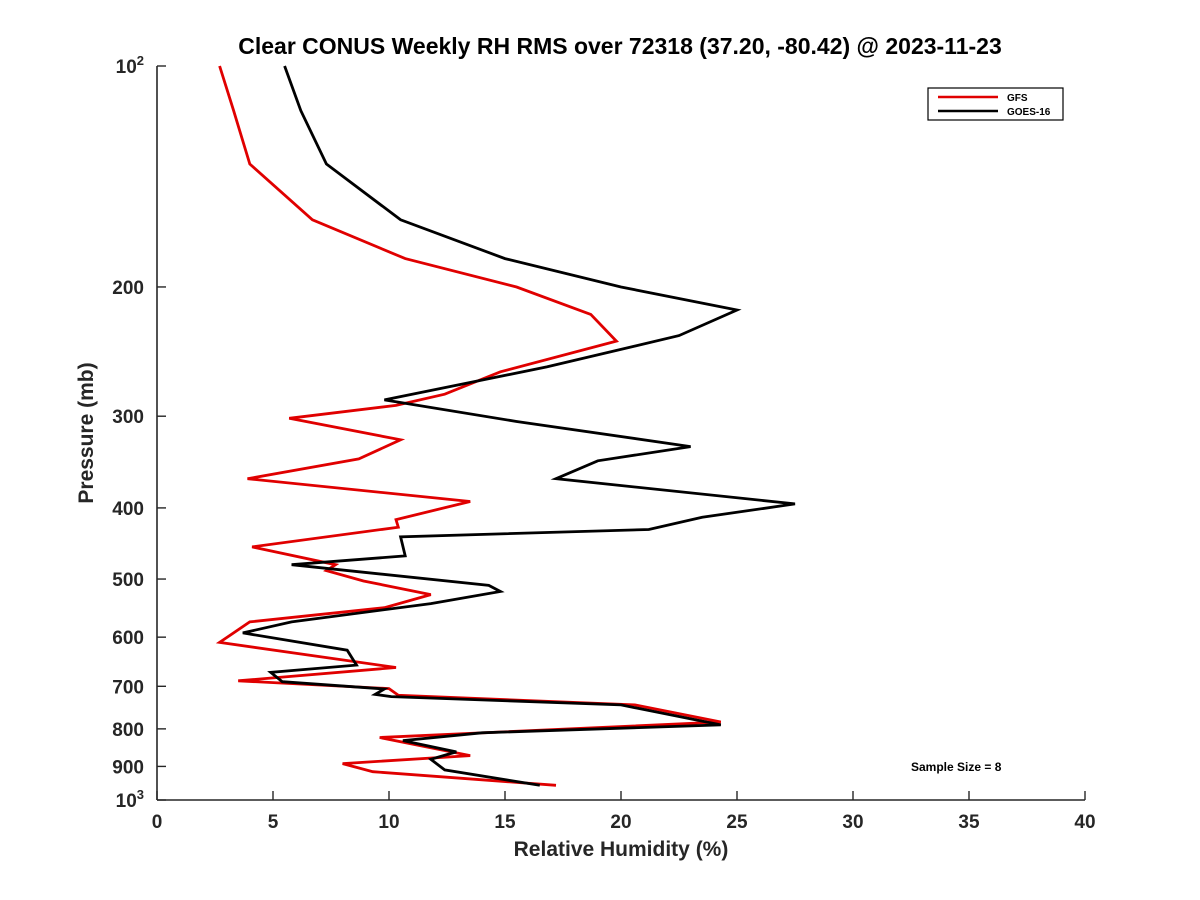 This screenshot has width=1200, height=900. Describe the element at coordinates (139, 433) in the screenshot. I see `y-tick-layer: 200 300 400 500 600 700 800 900` at that location.